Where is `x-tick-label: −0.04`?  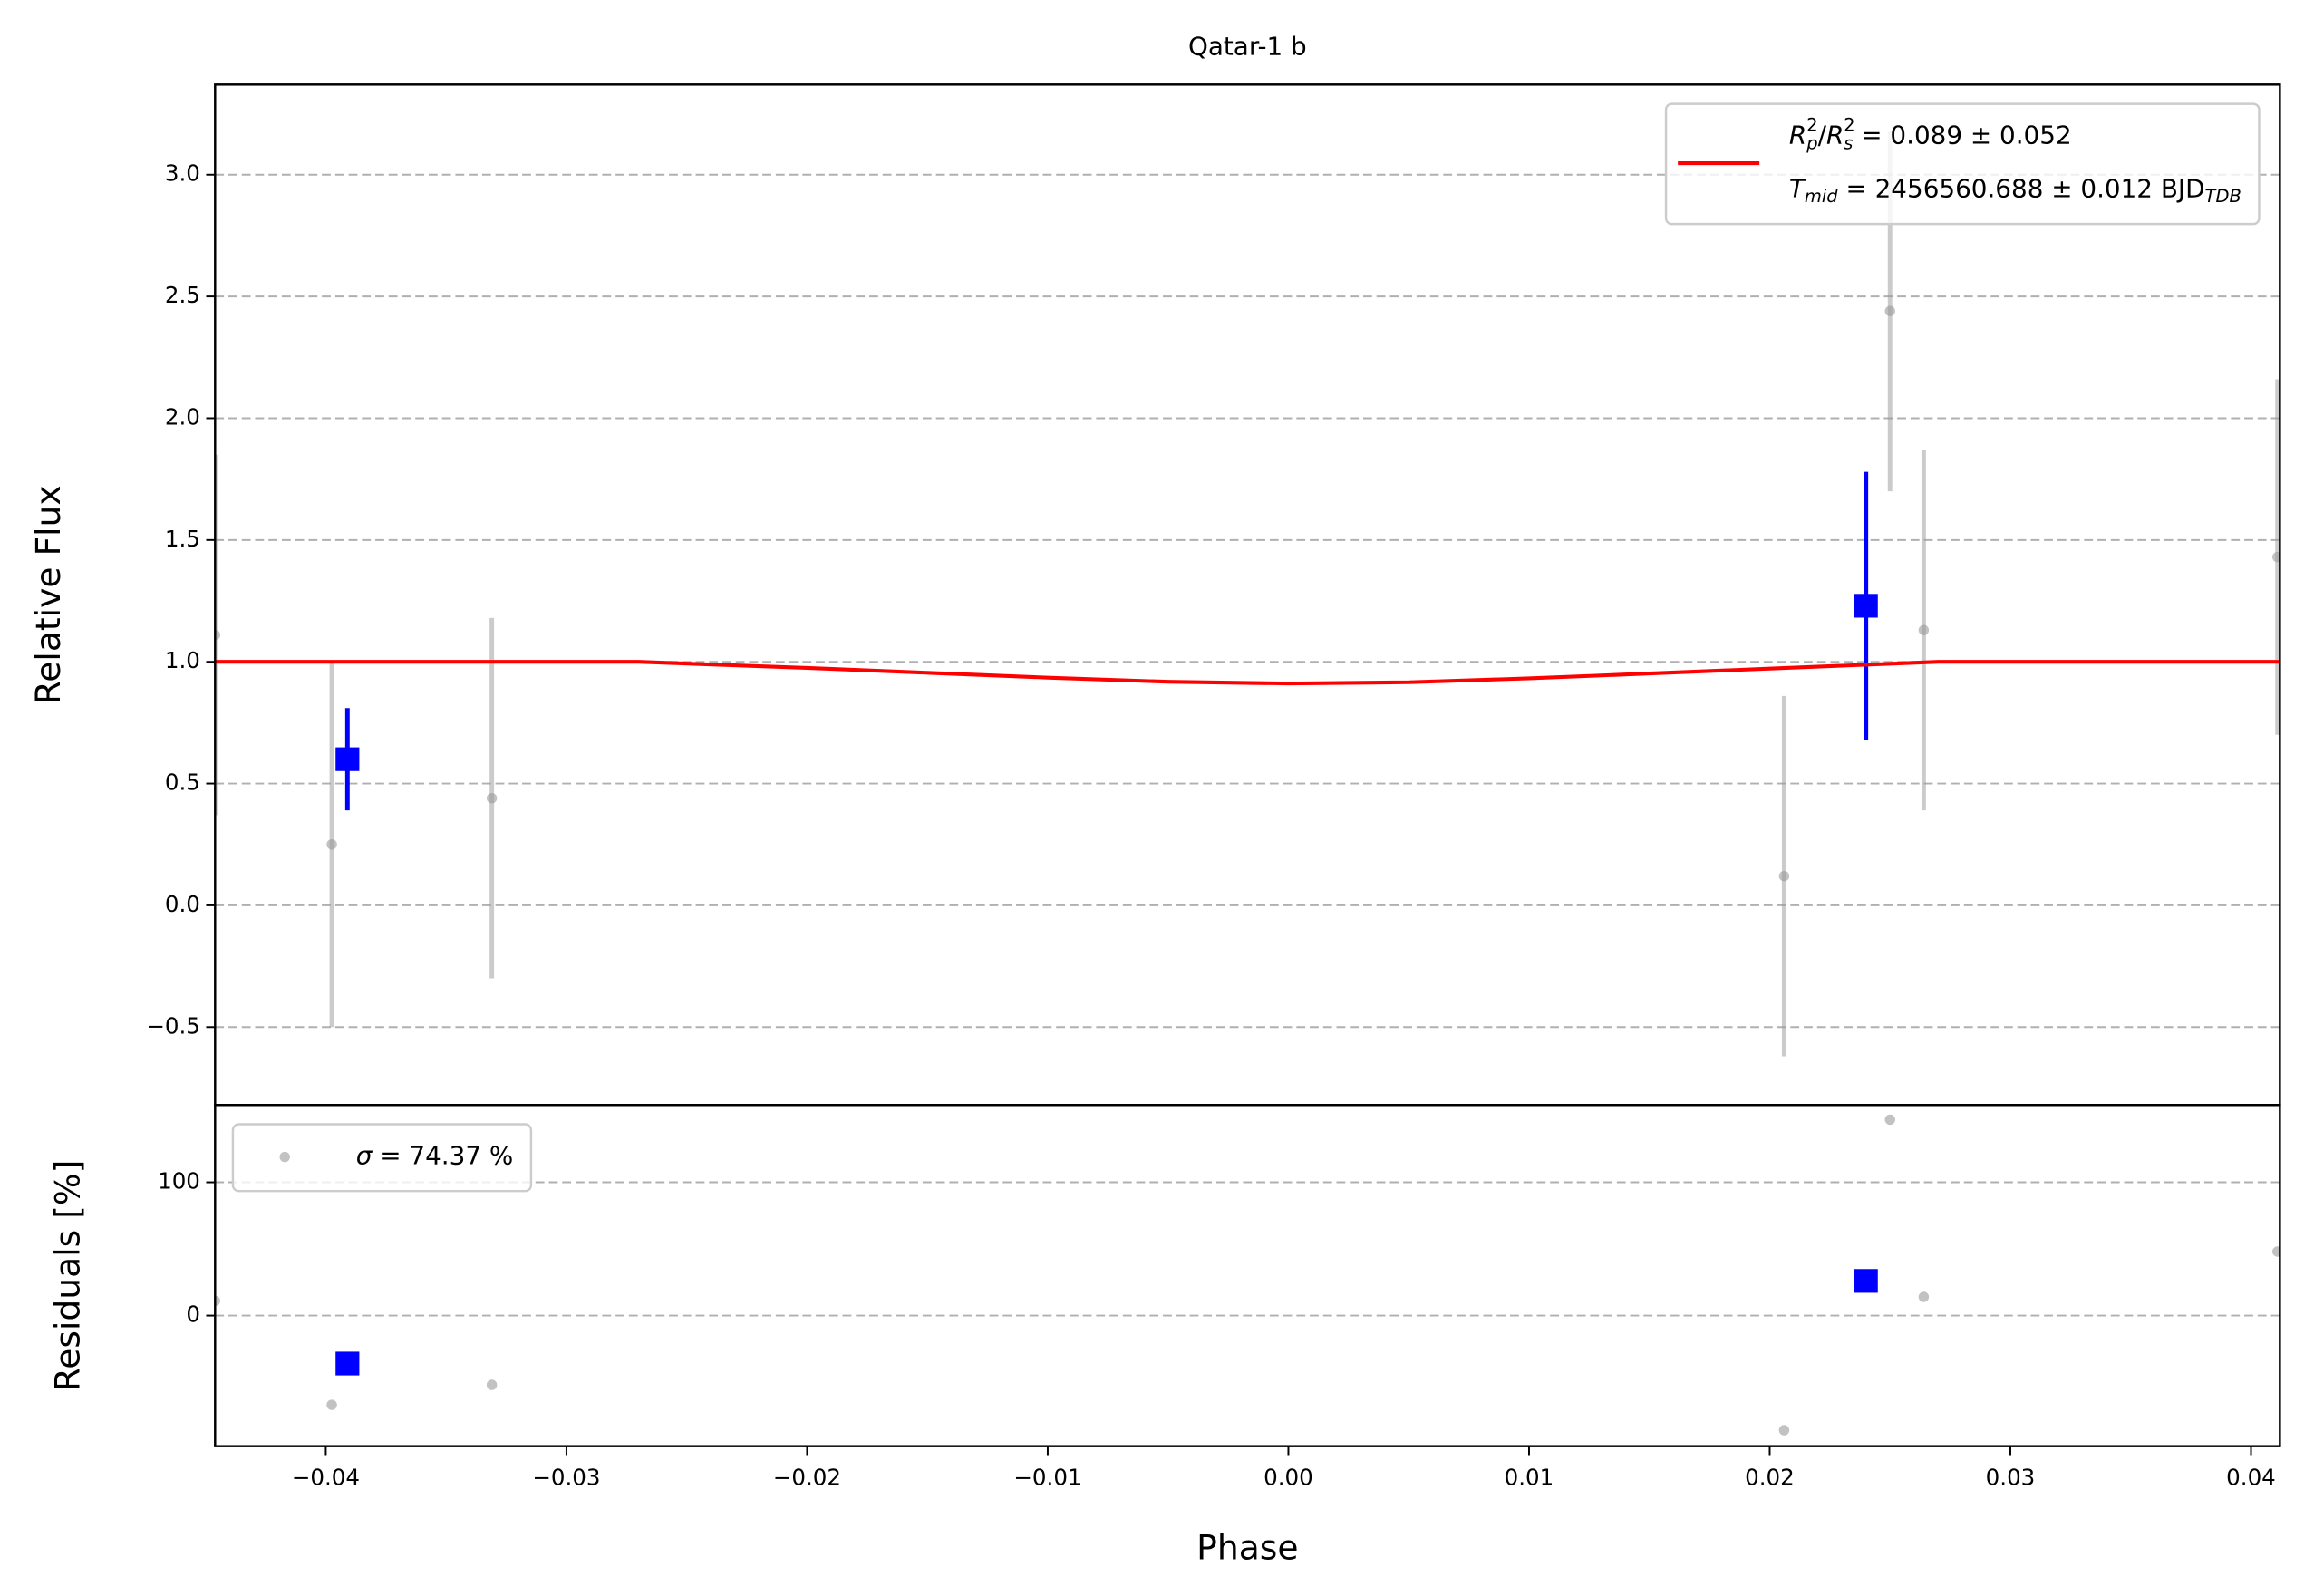
x-tick-label: −0.04 is located at coordinates (326, 1478).